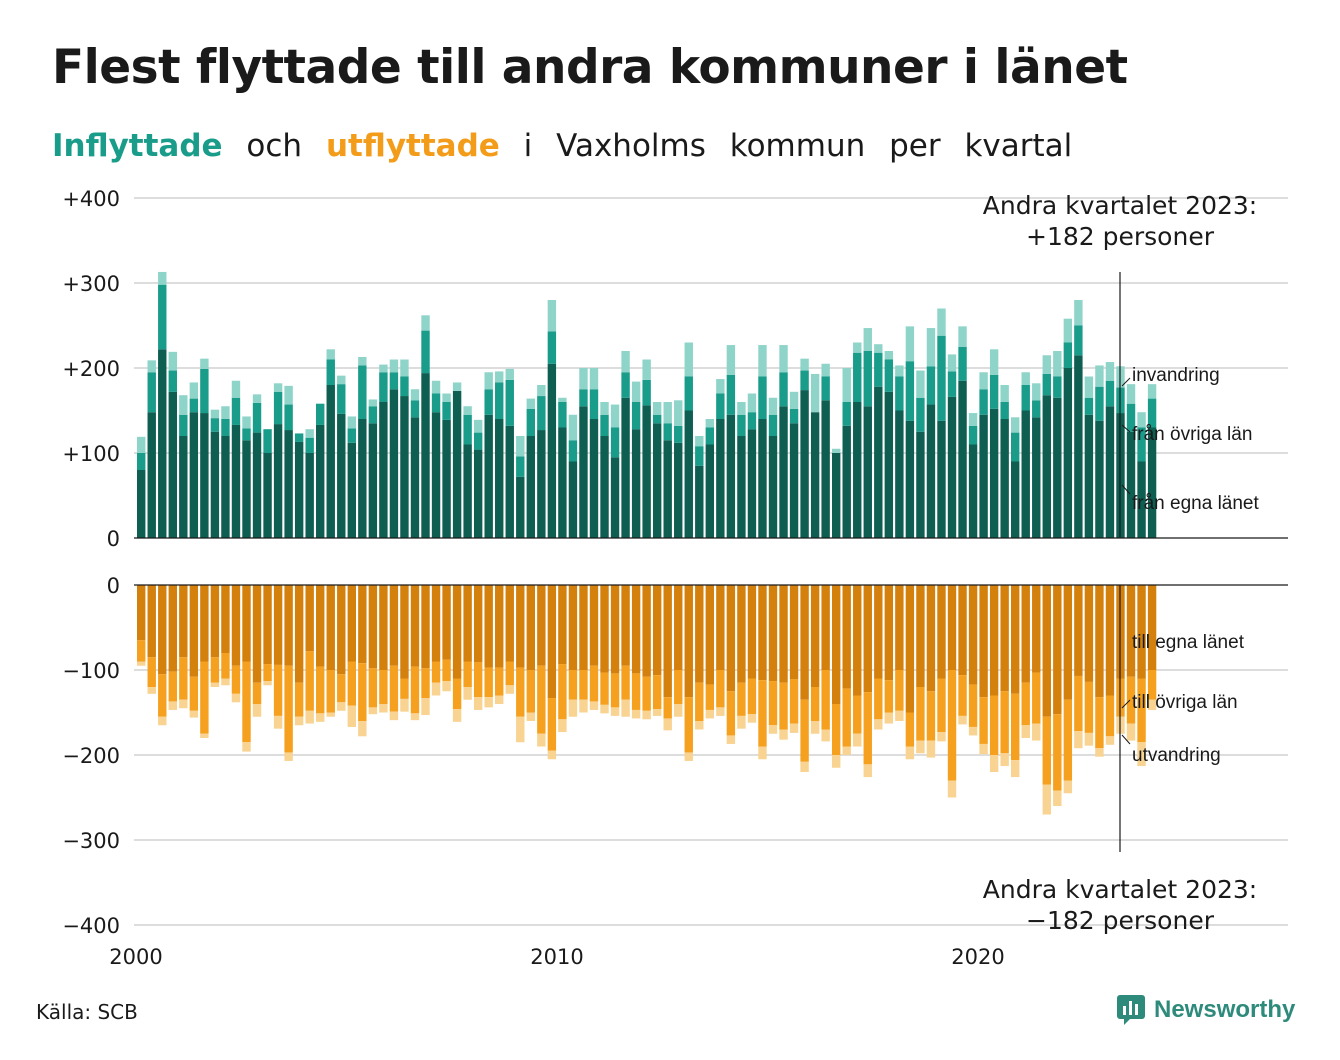  What do you see at coordinates (1120, 205) in the screenshot?
I see `annotation-top-line1: Andra kvartalet 2023:` at bounding box center [1120, 205].